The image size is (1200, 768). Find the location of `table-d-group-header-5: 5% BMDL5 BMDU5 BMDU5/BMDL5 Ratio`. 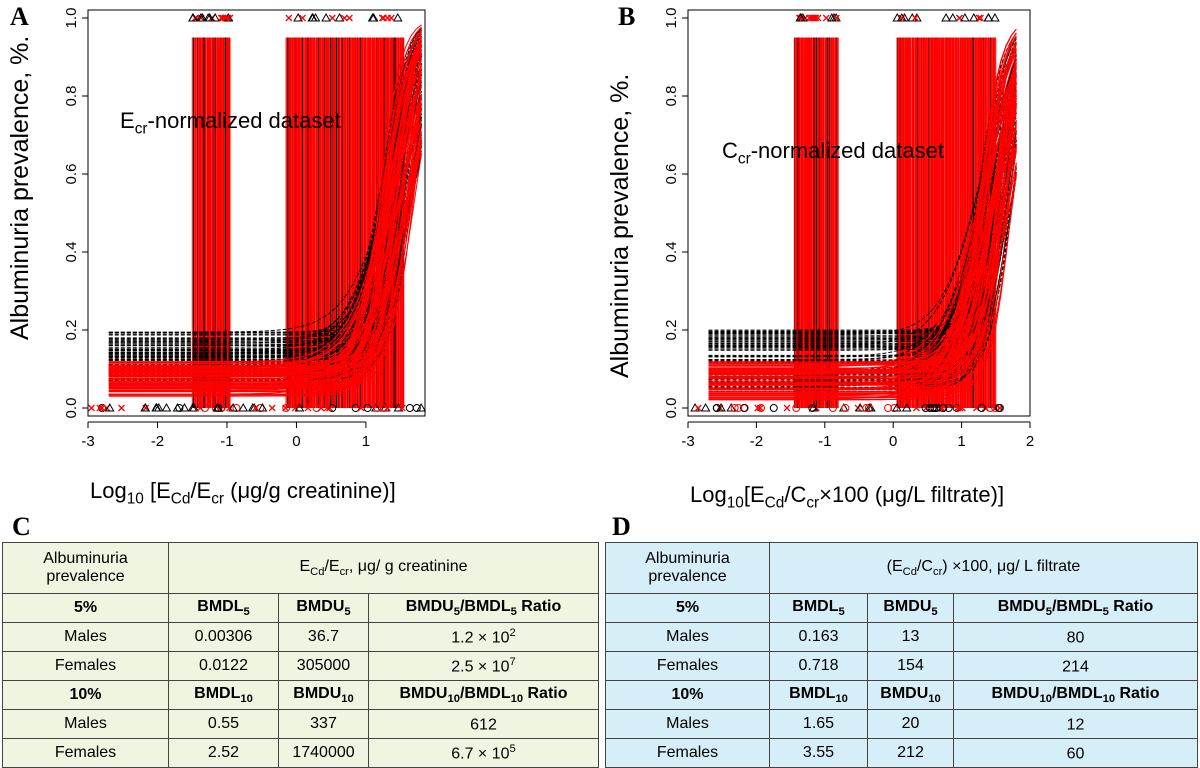

table-d-group-header-5: 5% BMDL5 BMDU5 BMDU5/BMDL5 Ratio is located at coordinates (901, 608).